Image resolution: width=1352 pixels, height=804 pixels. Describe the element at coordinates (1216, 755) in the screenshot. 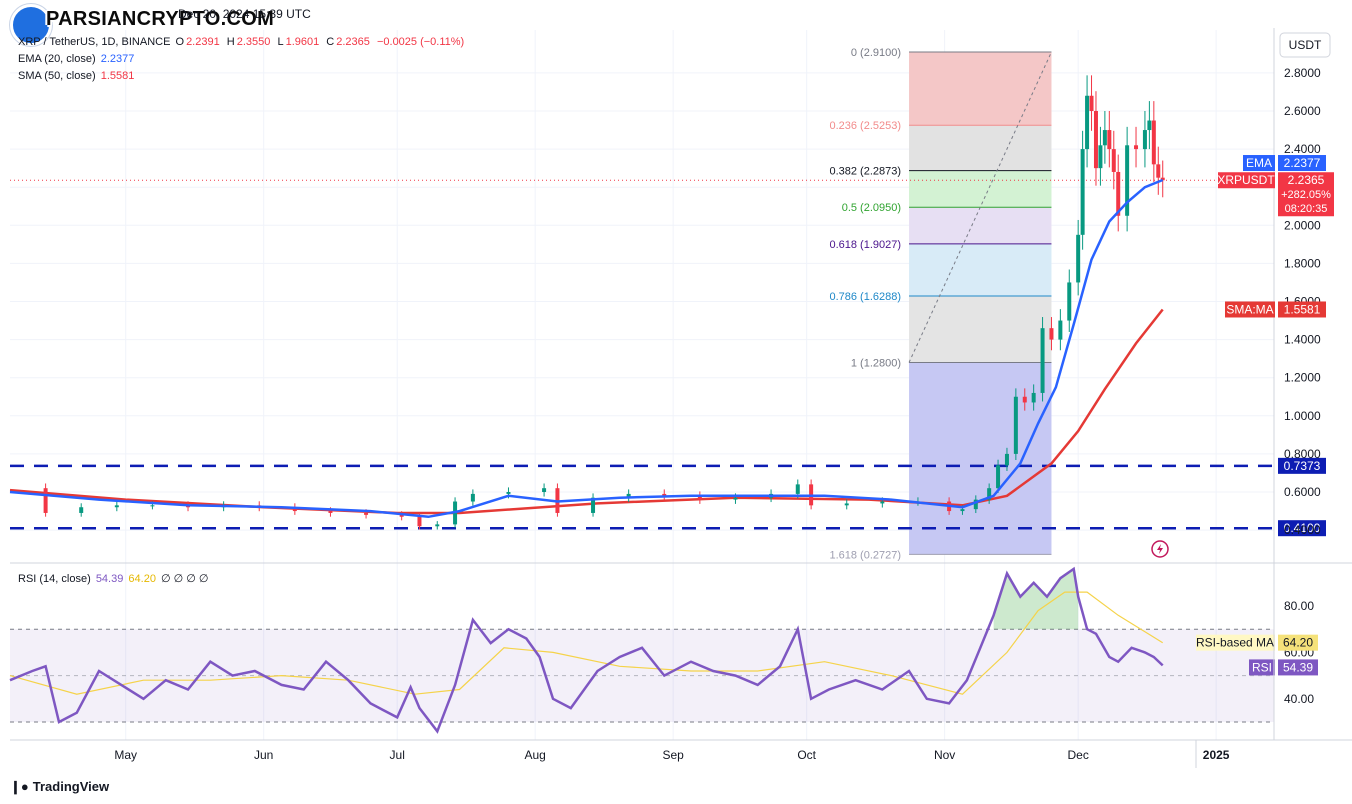

I see `x-tick-label: 2025` at that location.